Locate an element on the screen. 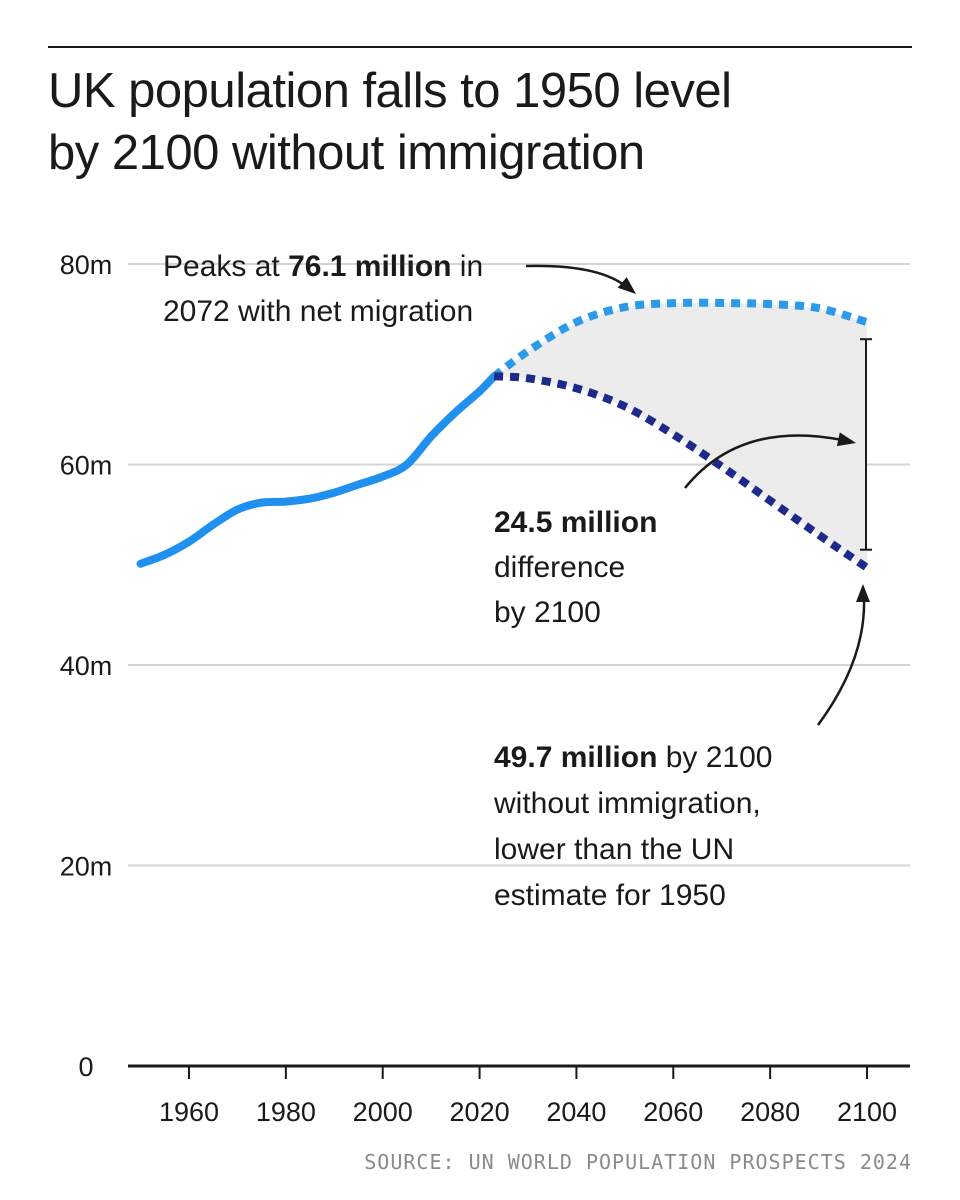  difference-arrow-head is located at coordinates (846, 439).